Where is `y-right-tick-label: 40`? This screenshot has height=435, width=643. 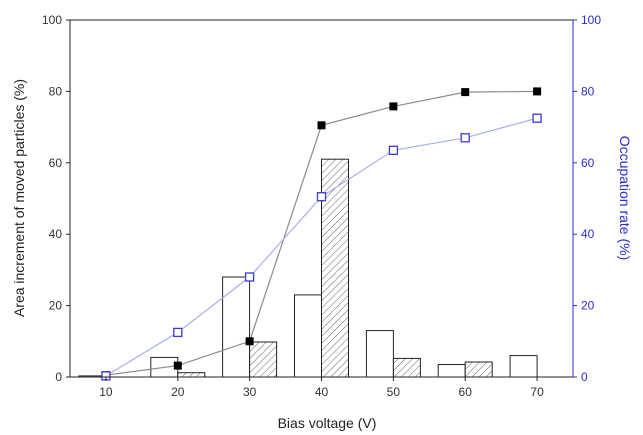
y-right-tick-label: 40 is located at coordinates (588, 234).